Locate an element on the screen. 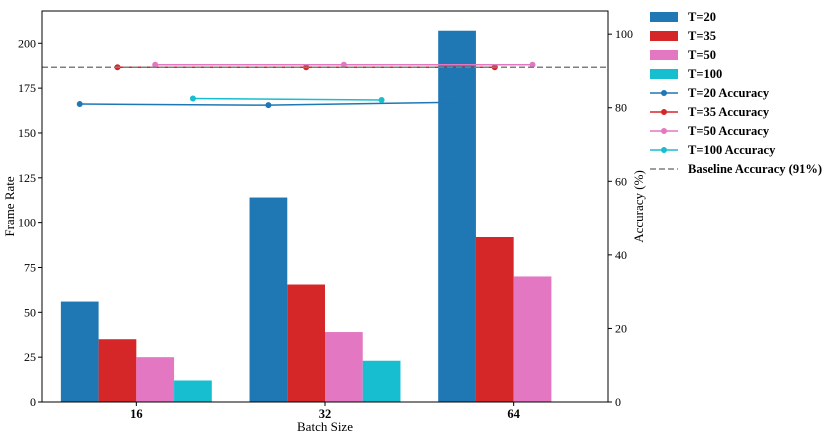 This screenshot has width=831, height=440. legend-label-t-20-accuracy: T=20 Accuracy is located at coordinates (729, 93).